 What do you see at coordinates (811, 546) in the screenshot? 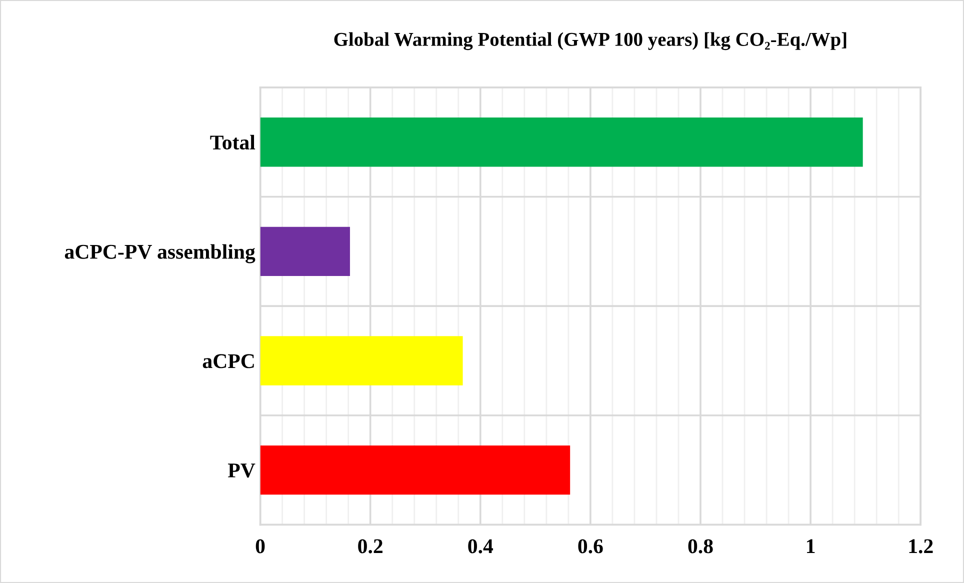
I see `x-tick-label: 1` at bounding box center [811, 546].